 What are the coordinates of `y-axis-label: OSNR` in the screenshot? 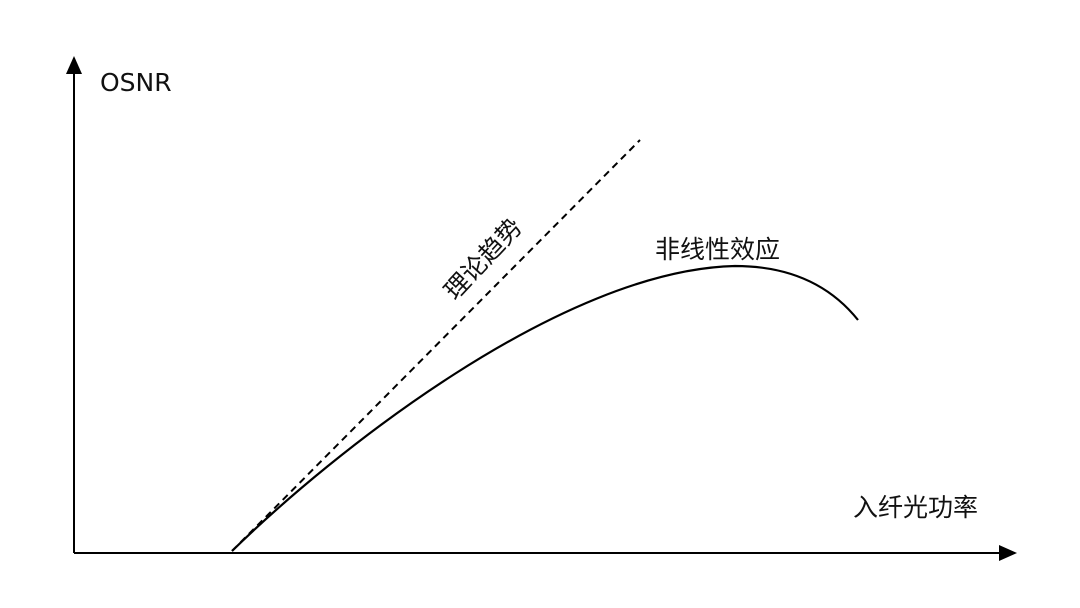 It's located at (136, 82).